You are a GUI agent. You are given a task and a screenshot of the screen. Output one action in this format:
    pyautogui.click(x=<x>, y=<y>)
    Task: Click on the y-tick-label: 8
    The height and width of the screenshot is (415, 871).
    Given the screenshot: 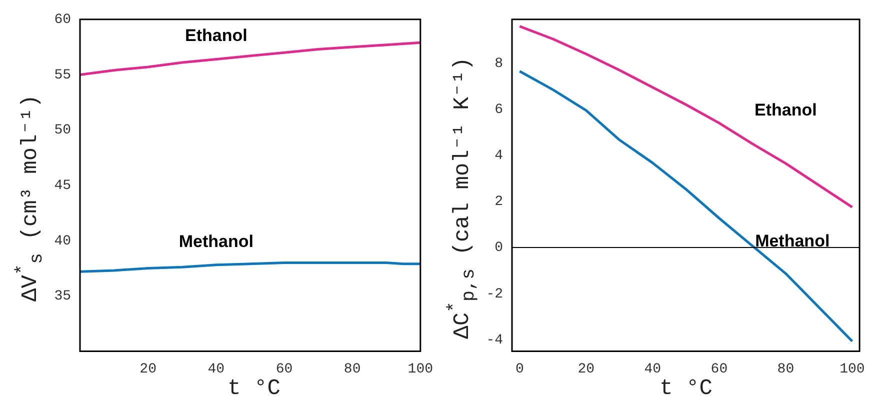 What is the action you would take?
    pyautogui.click(x=498, y=64)
    